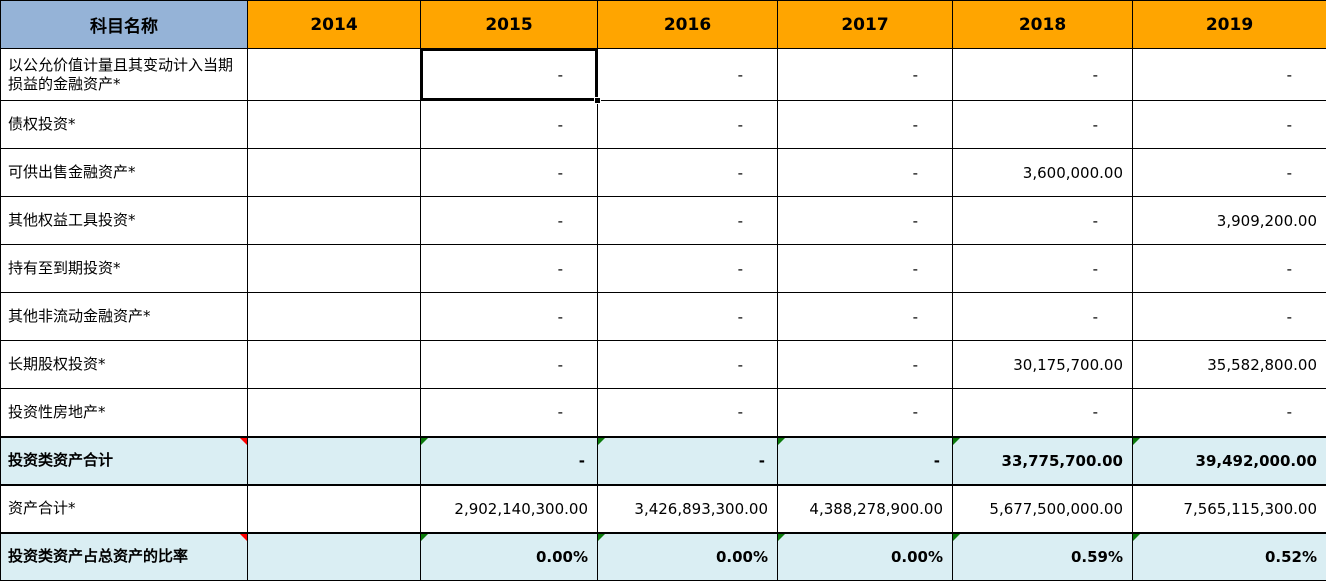 The image size is (1326, 581). Describe the element at coordinates (509, 268) in the screenshot. I see `cell-2015-row4: -` at that location.